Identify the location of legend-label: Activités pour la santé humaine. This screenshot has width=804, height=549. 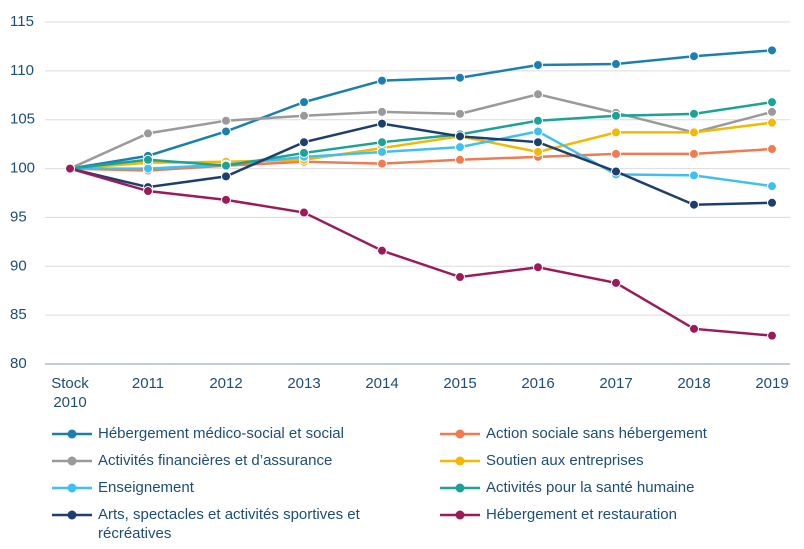
(590, 487).